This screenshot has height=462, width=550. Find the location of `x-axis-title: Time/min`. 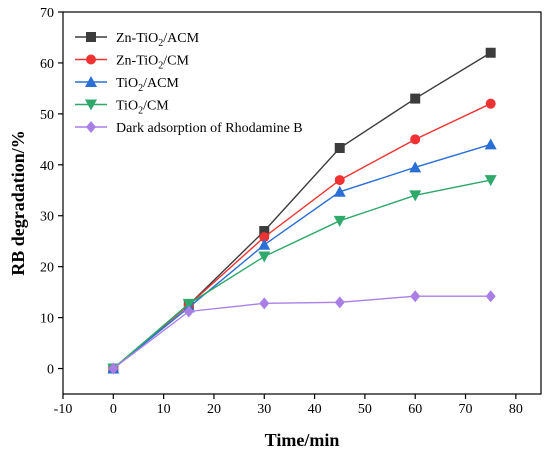

x-axis-title: Time/min is located at coordinates (302, 440).